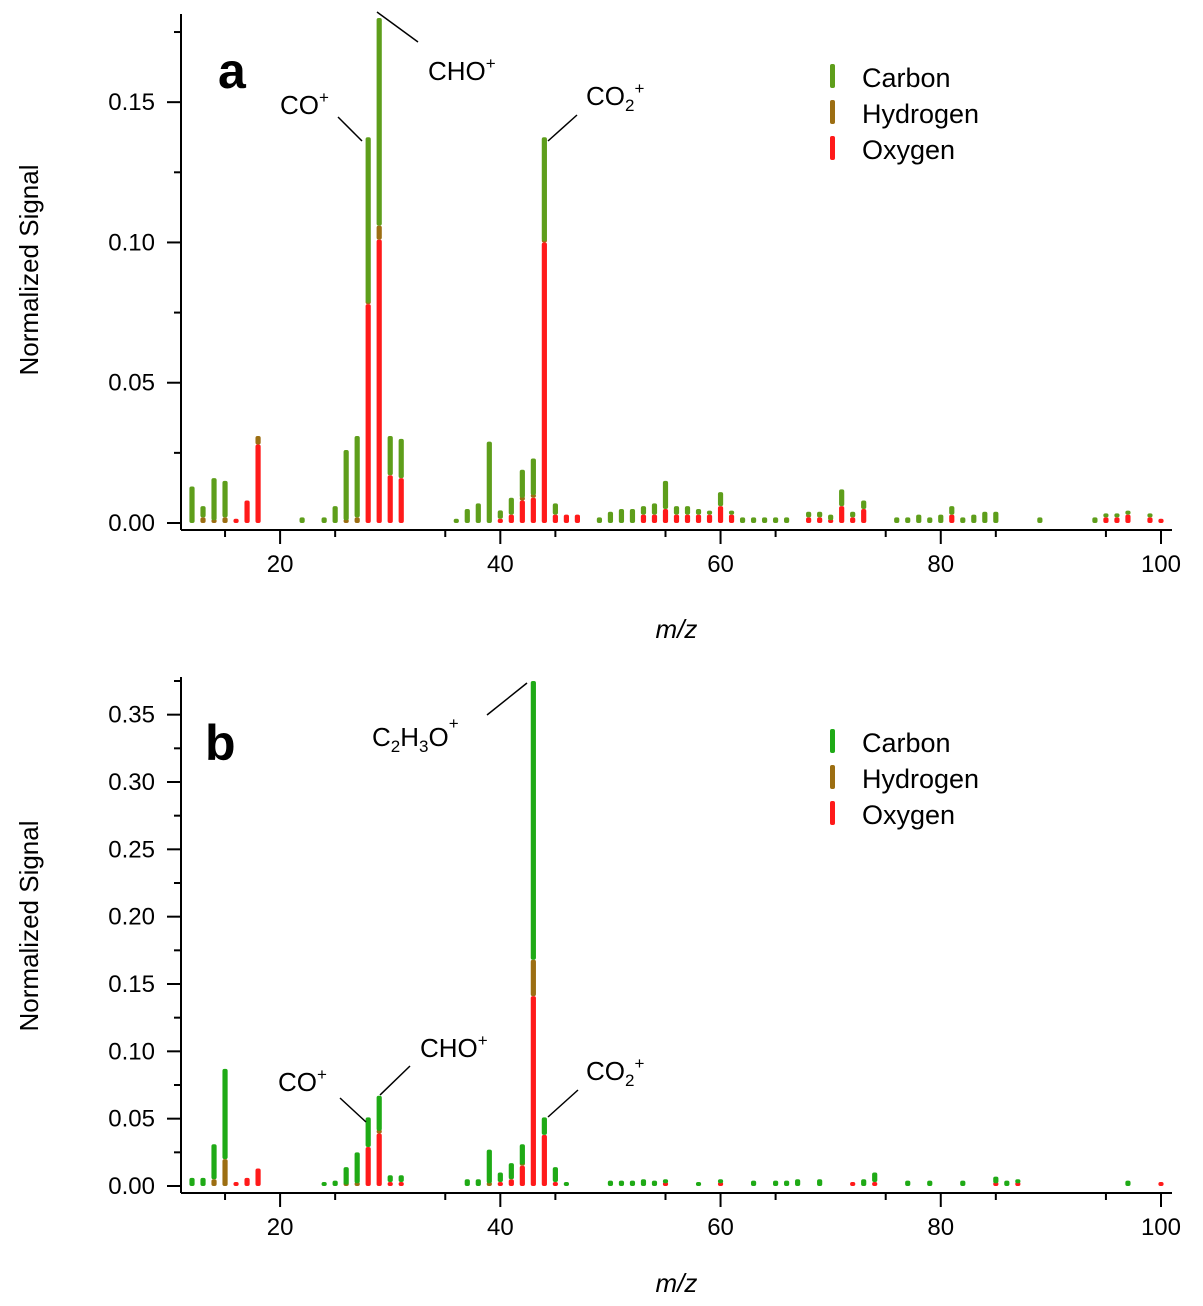  Describe the element at coordinates (409, 737) in the screenshot. I see `annotation-part: H` at that location.